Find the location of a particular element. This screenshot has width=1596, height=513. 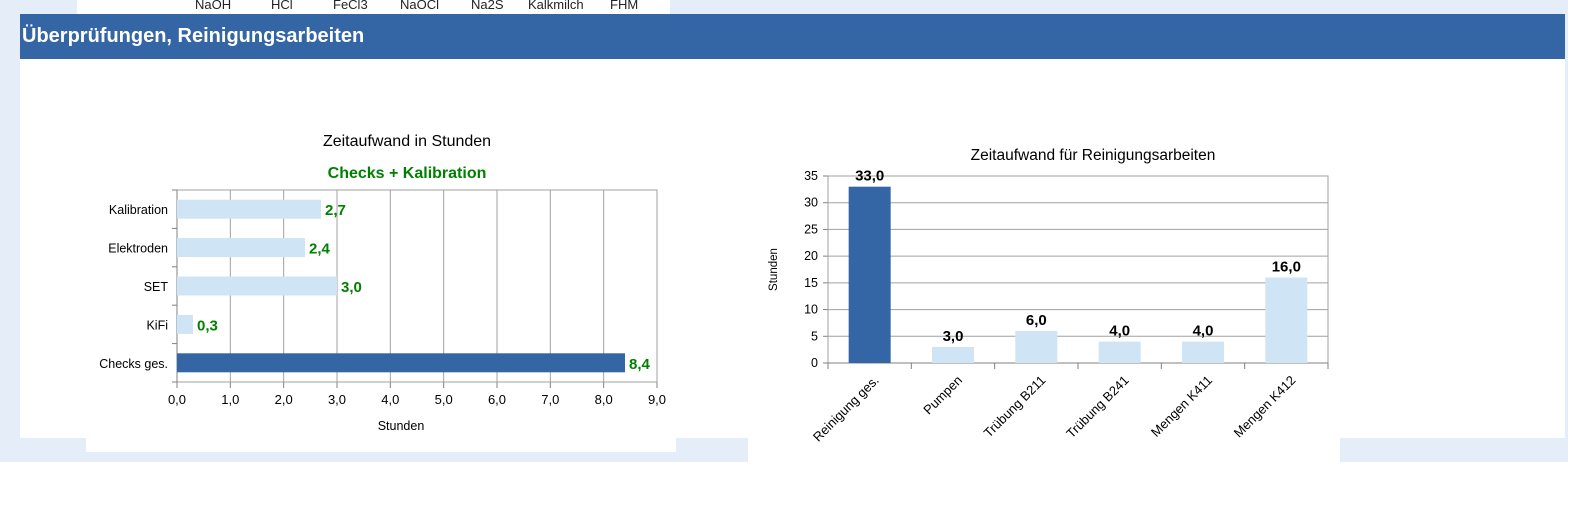

column-label: FHM is located at coordinates (624, 6).